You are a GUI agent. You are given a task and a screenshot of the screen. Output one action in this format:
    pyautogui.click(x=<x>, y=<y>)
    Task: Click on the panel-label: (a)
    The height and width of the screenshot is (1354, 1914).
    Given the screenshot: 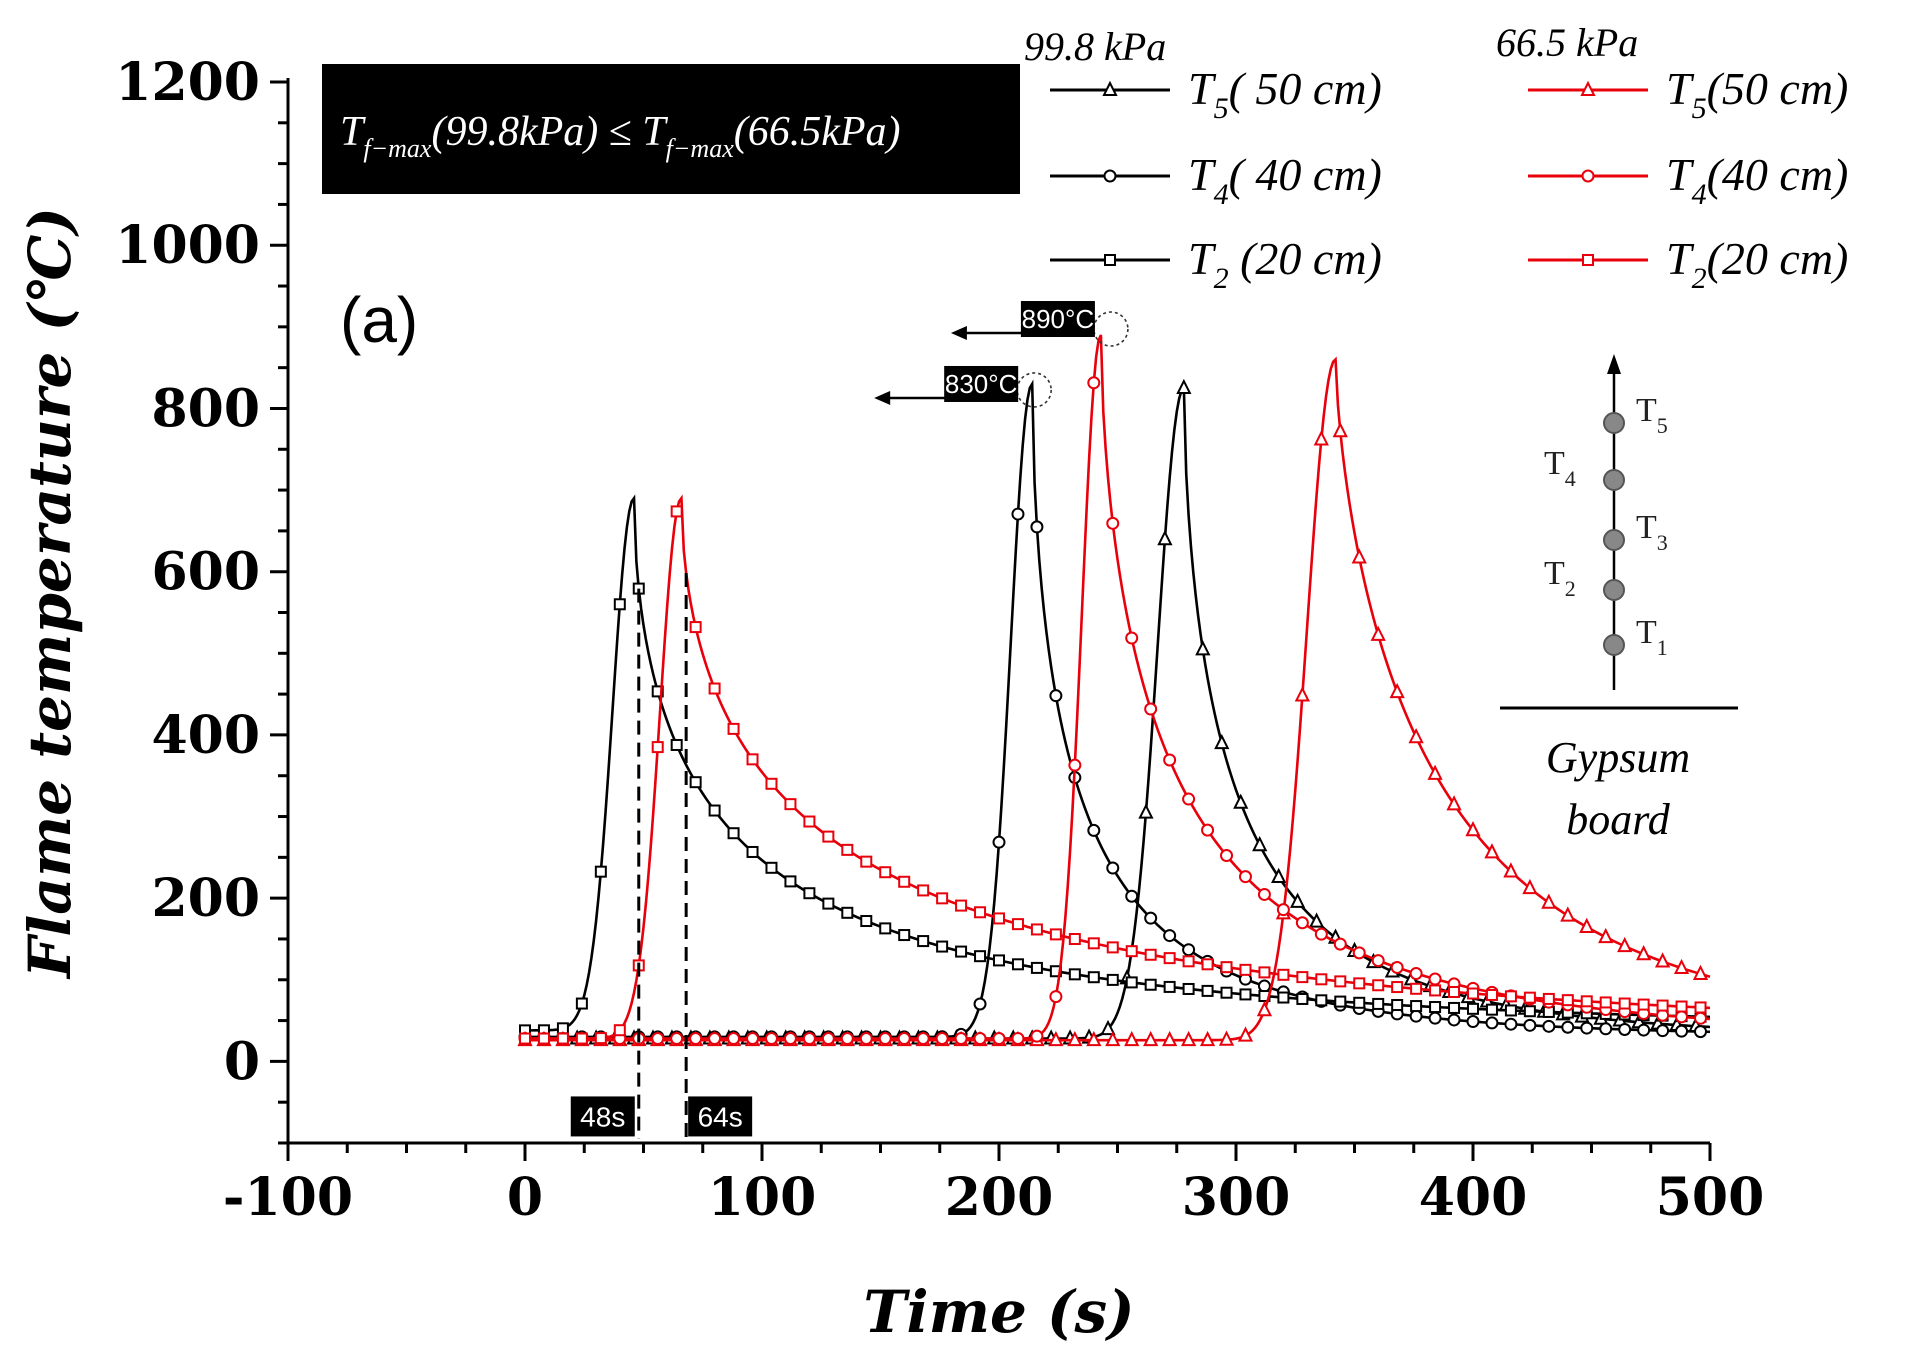 What is the action you would take?
    pyautogui.click(x=379, y=320)
    